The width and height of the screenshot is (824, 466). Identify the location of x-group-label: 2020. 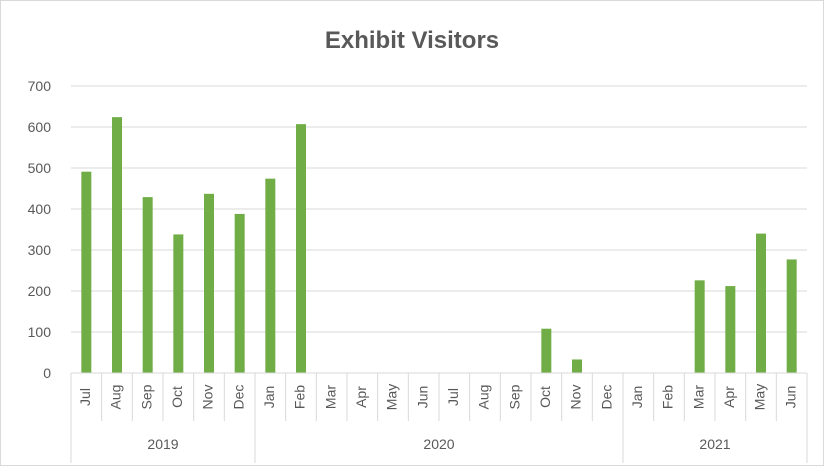
(438, 444).